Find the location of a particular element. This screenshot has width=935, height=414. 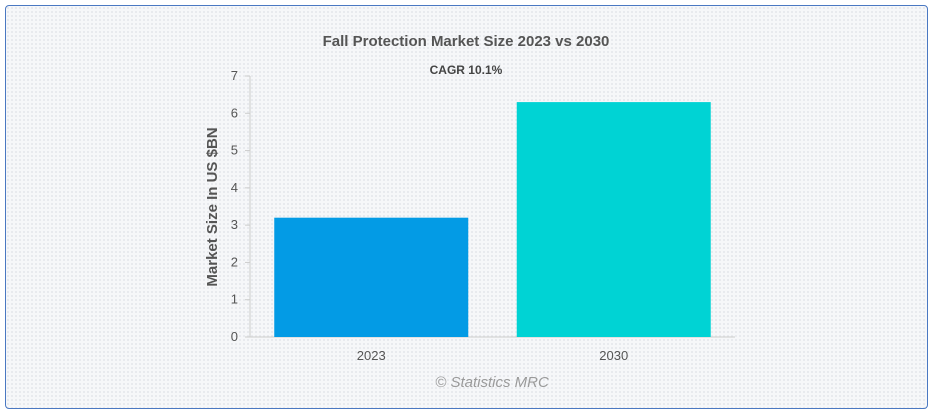

y-tick-label: 5 is located at coordinates (234, 150).